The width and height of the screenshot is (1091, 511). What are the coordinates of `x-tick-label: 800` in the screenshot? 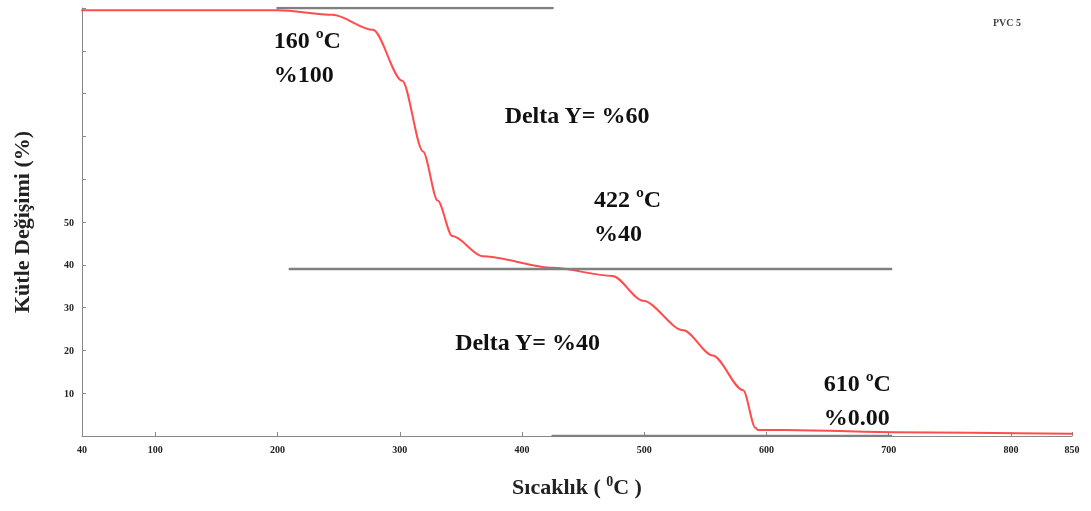 It's located at (1011, 449).